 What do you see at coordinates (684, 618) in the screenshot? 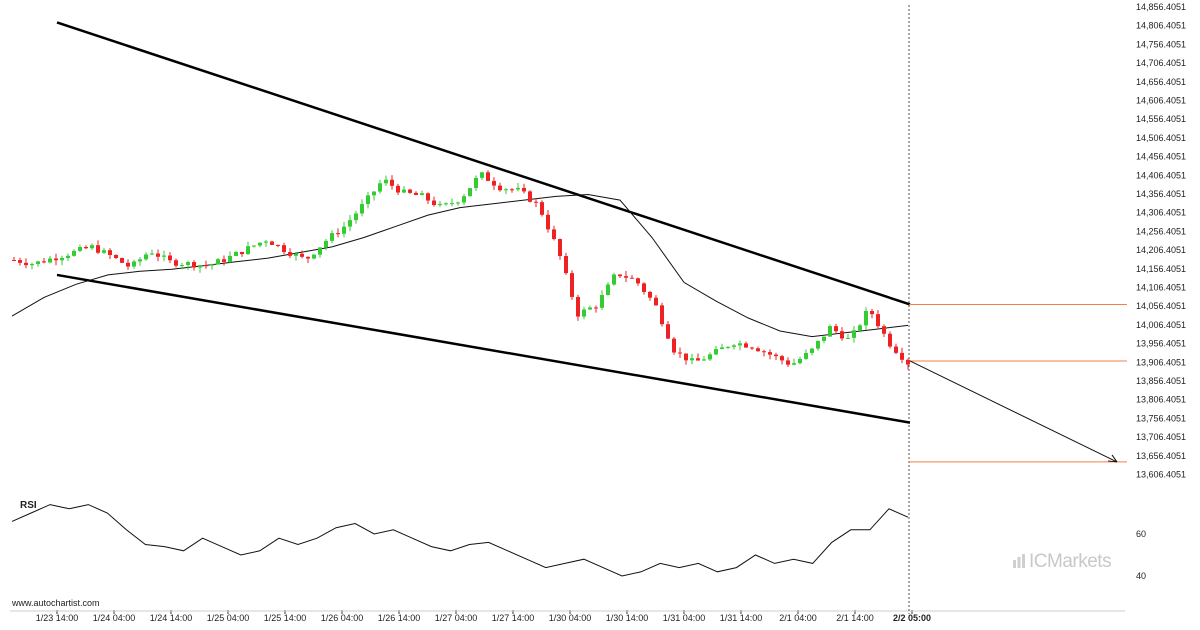
I see `time-tick-label: 1/31 04:00` at bounding box center [684, 618].